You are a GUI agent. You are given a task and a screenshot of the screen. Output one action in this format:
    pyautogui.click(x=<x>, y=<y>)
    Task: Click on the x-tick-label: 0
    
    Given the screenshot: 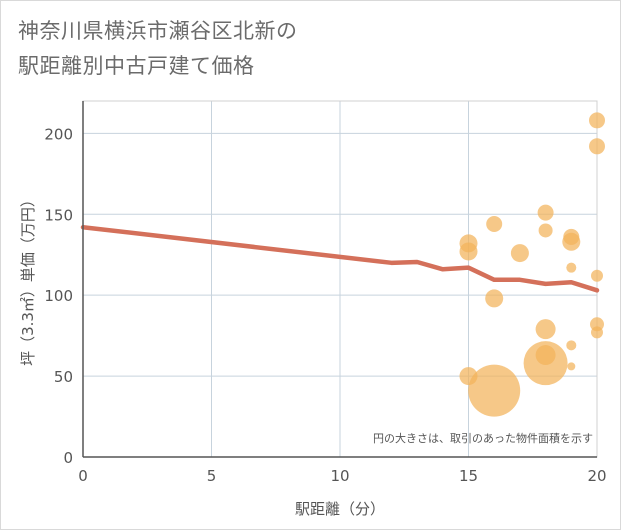 What is the action you would take?
    pyautogui.click(x=83, y=476)
    